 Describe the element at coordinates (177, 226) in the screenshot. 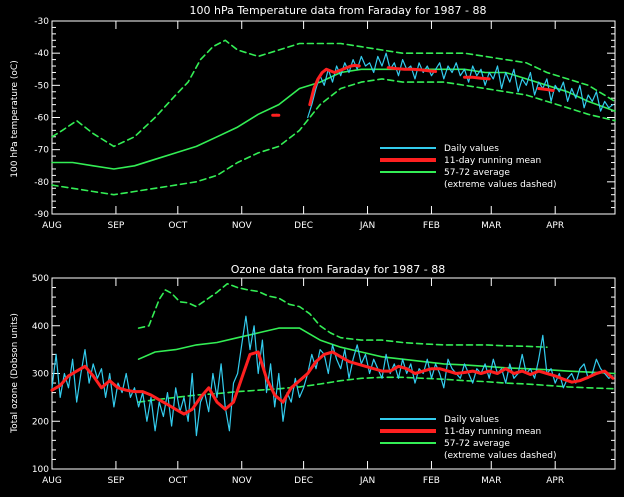

I see `temperature-month-label: OCT` at that location.